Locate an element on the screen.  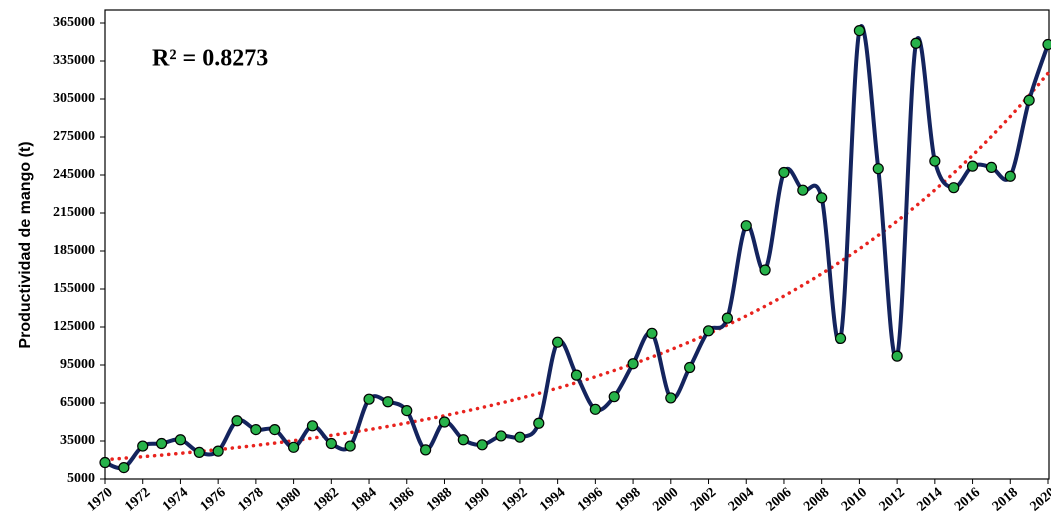
x-tick-label: 1972 is located at coordinates (137, 499).